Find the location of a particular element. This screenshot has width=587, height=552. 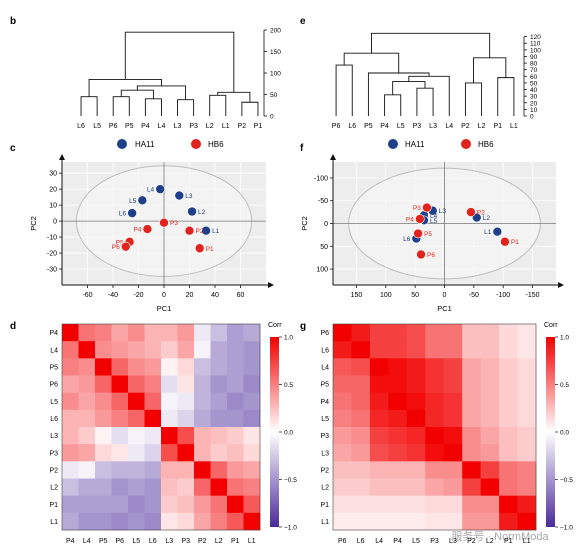

heatmap-row-label: P3 is located at coordinates (53, 453).